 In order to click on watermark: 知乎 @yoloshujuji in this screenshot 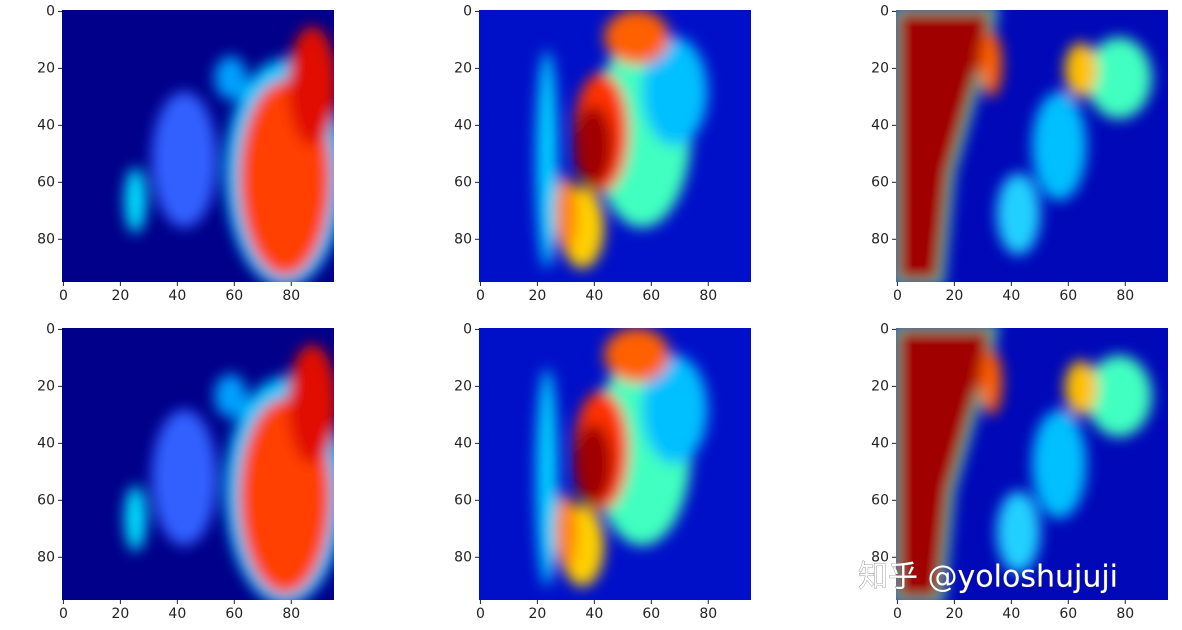, I will do `click(988, 577)`.